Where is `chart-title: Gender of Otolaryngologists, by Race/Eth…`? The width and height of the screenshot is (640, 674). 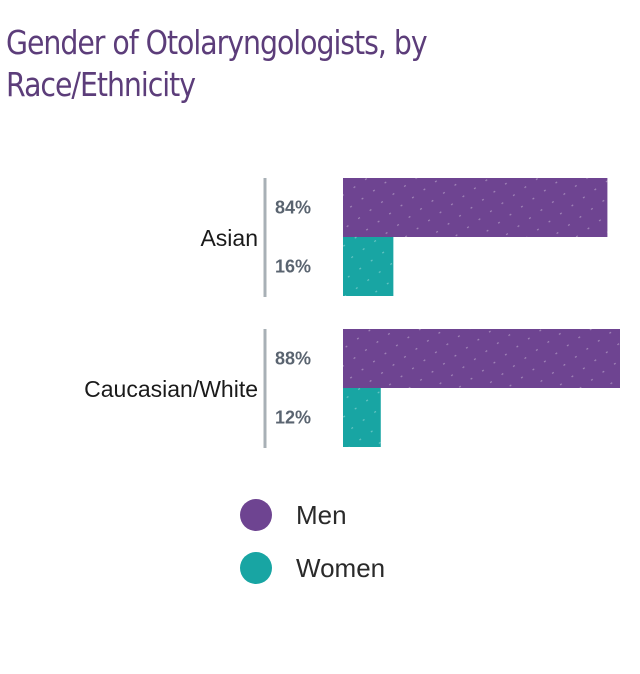 chart-title: Gender of Otolaryngologists, by Race/Eth… is located at coordinates (217, 63).